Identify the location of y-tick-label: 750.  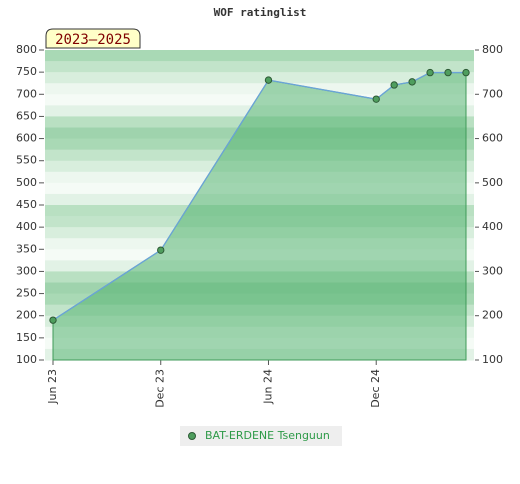
(26, 71).